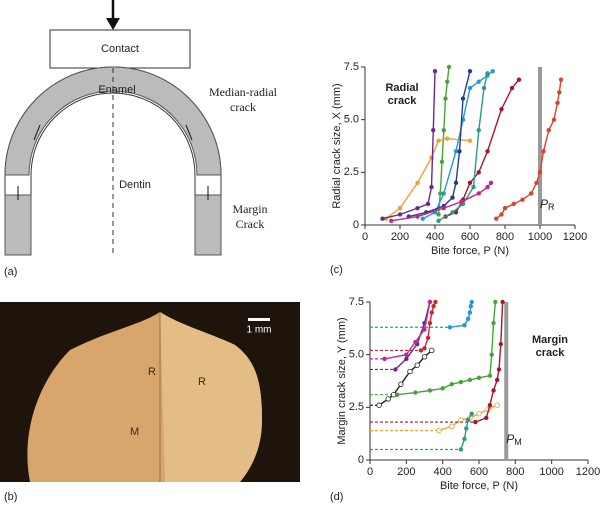  Describe the element at coordinates (401, 88) in the screenshot. I see `annotation: Radial` at that location.